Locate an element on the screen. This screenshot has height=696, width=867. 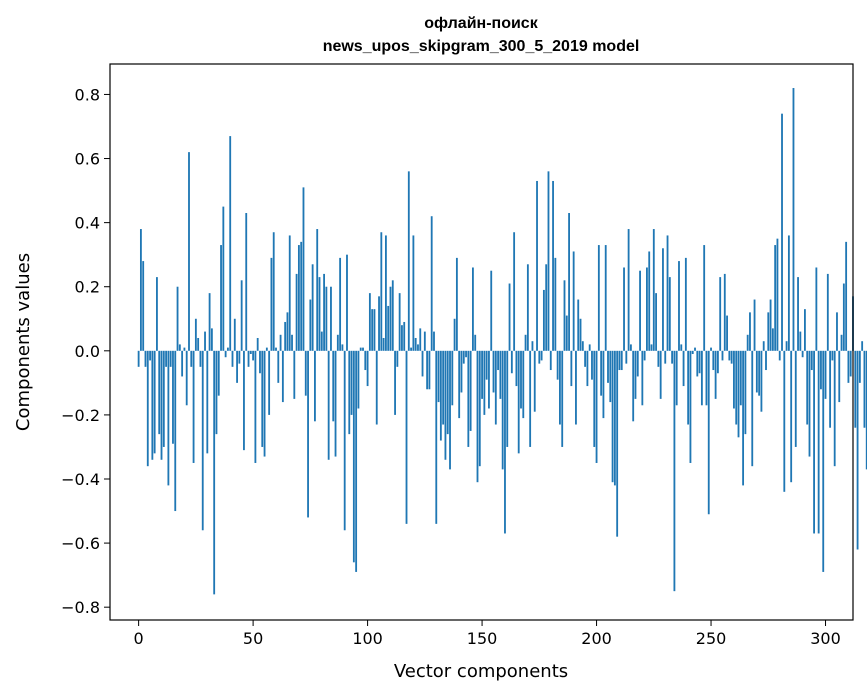
x-tick-label-300: 300 is located at coordinates (825, 638).